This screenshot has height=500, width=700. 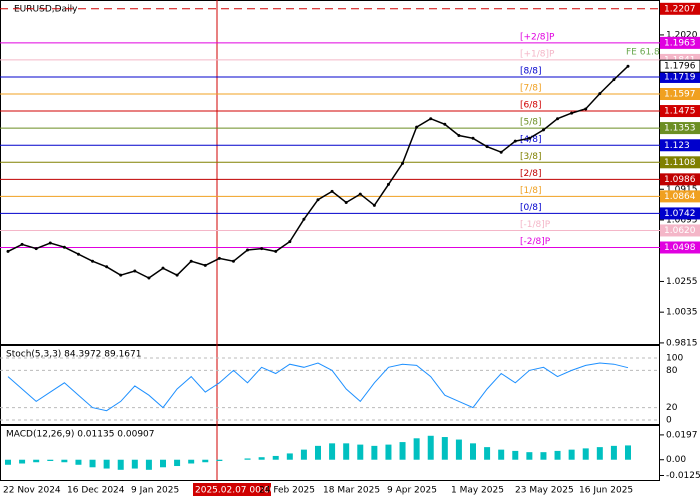 I want to click on y-tick-label: 1.2020, so click(x=682, y=35).